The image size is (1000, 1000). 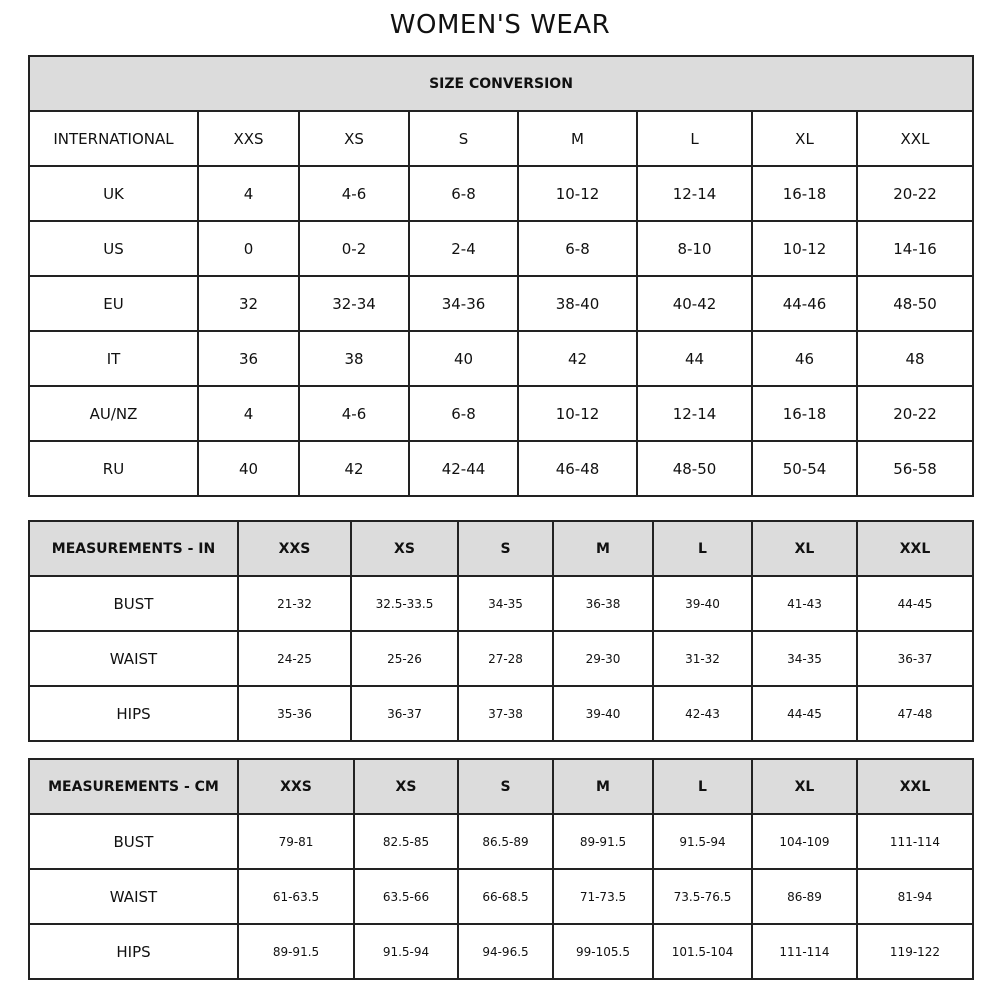 What do you see at coordinates (404, 548) in the screenshot?
I see `column-header: XS` at bounding box center [404, 548].